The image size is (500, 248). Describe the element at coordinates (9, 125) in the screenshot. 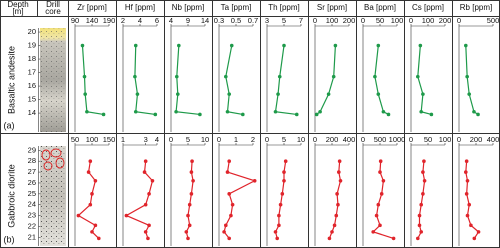

I see `panel-tag: (a)` at that location.